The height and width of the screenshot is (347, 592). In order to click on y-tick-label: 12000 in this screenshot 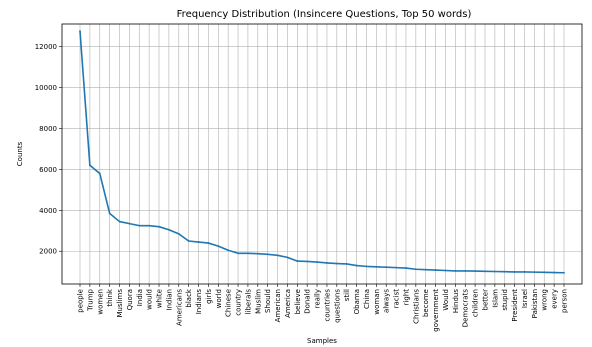, I will do `click(46, 47)`.